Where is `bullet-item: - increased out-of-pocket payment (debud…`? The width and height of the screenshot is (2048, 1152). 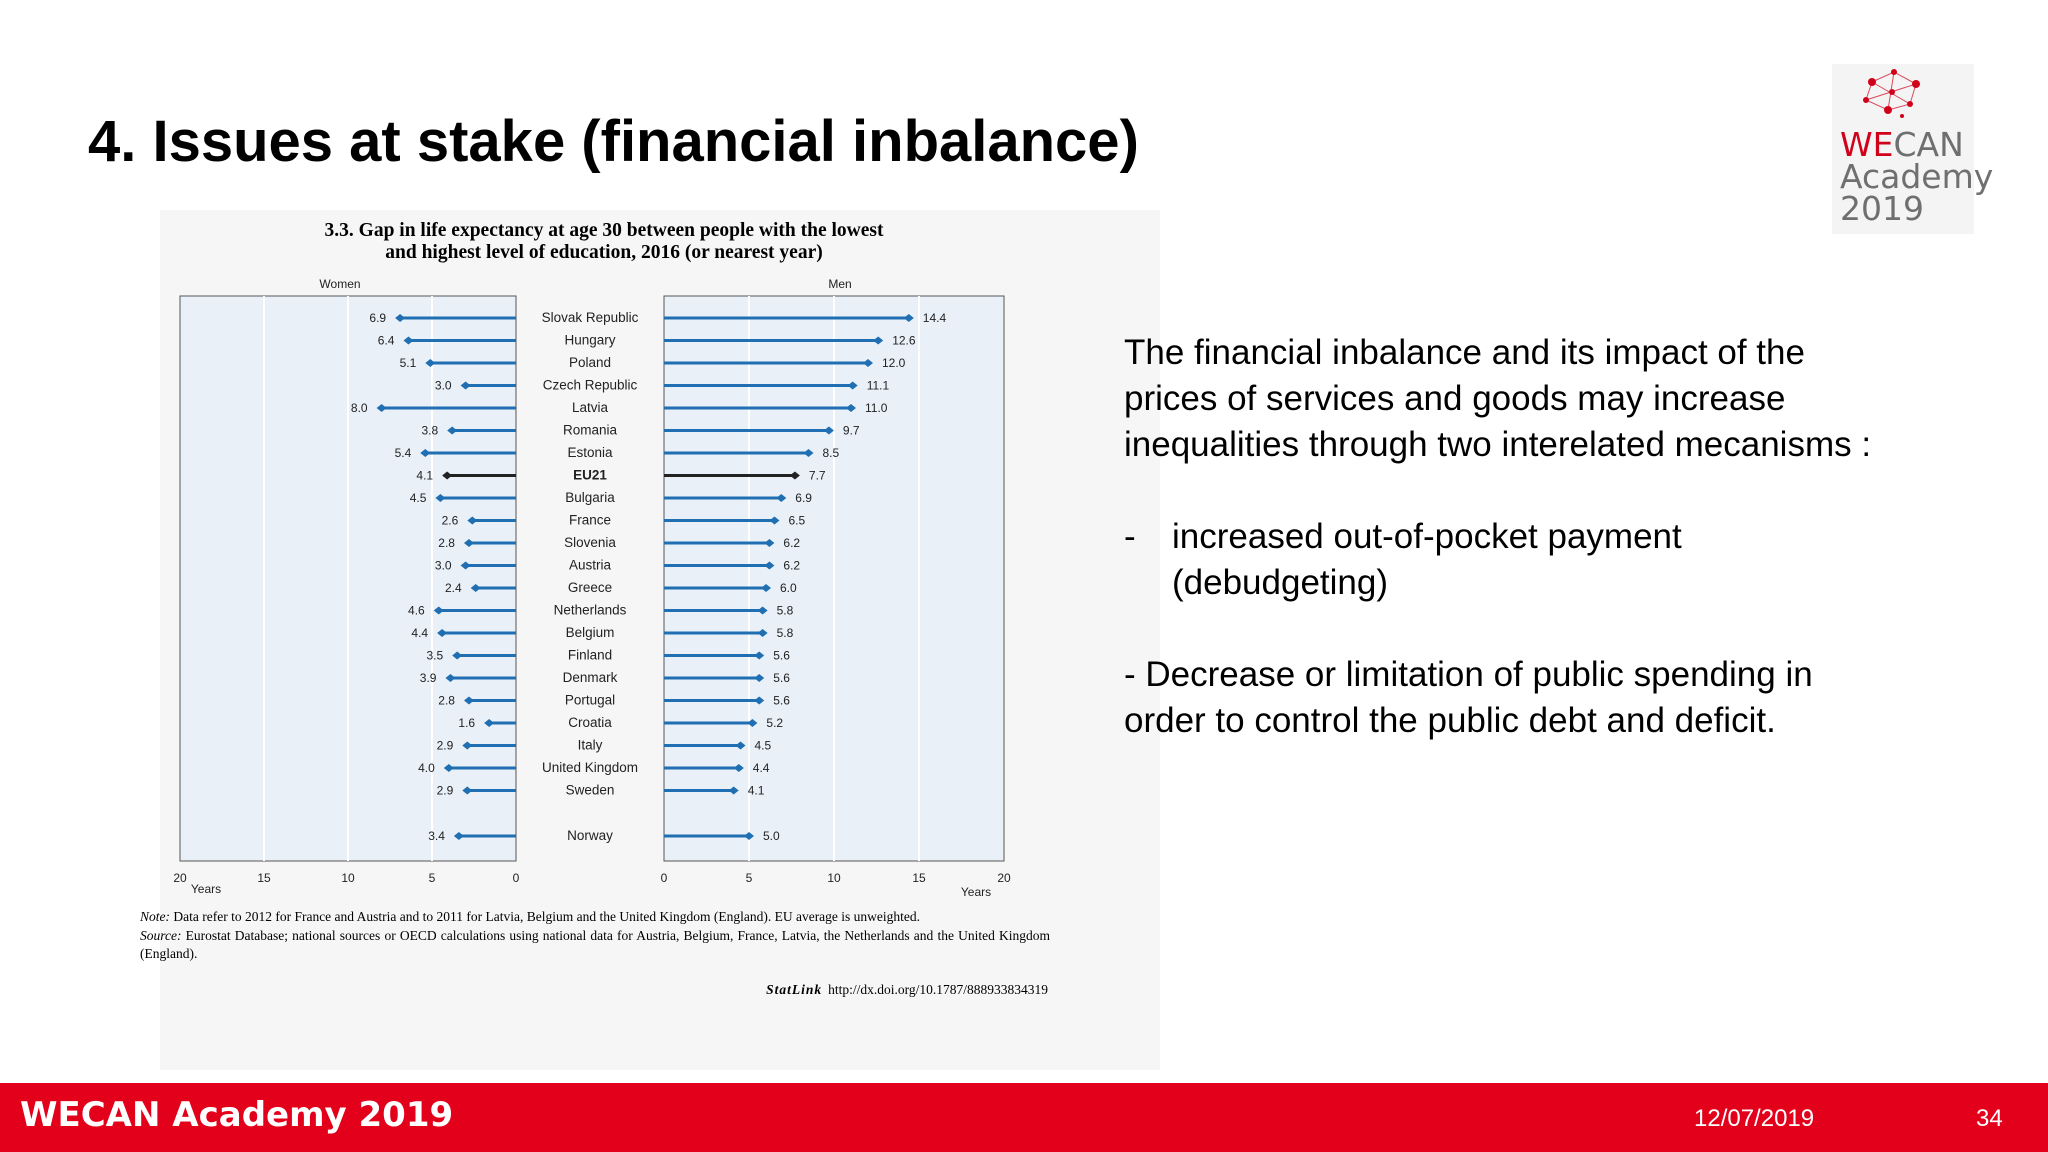 bullet-item: - increased out-of-pocket payment (debud… is located at coordinates (1403, 559).